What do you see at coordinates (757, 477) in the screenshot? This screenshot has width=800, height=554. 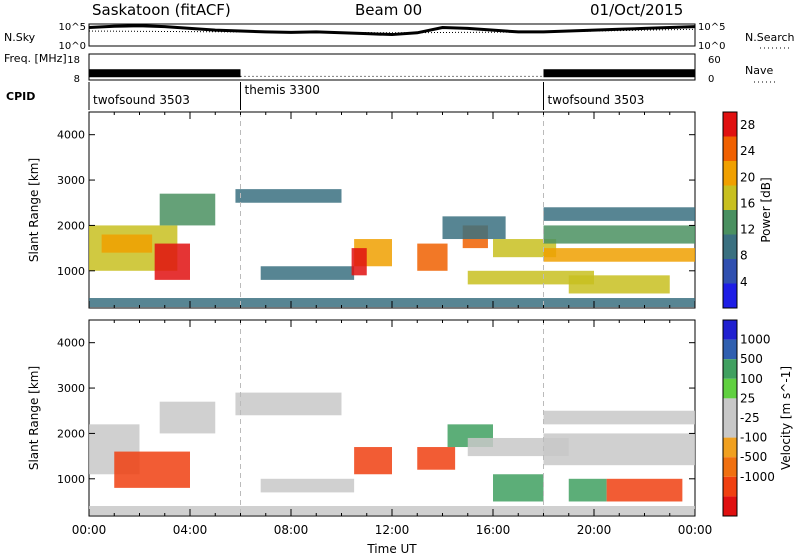 I see `velocity-colorbar-tick: -1000` at bounding box center [757, 477].